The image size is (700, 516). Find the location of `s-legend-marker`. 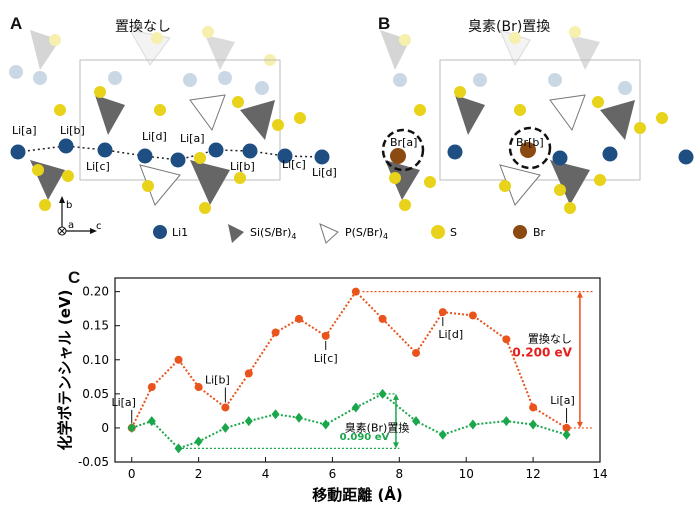

s-legend-marker is located at coordinates (438, 232).